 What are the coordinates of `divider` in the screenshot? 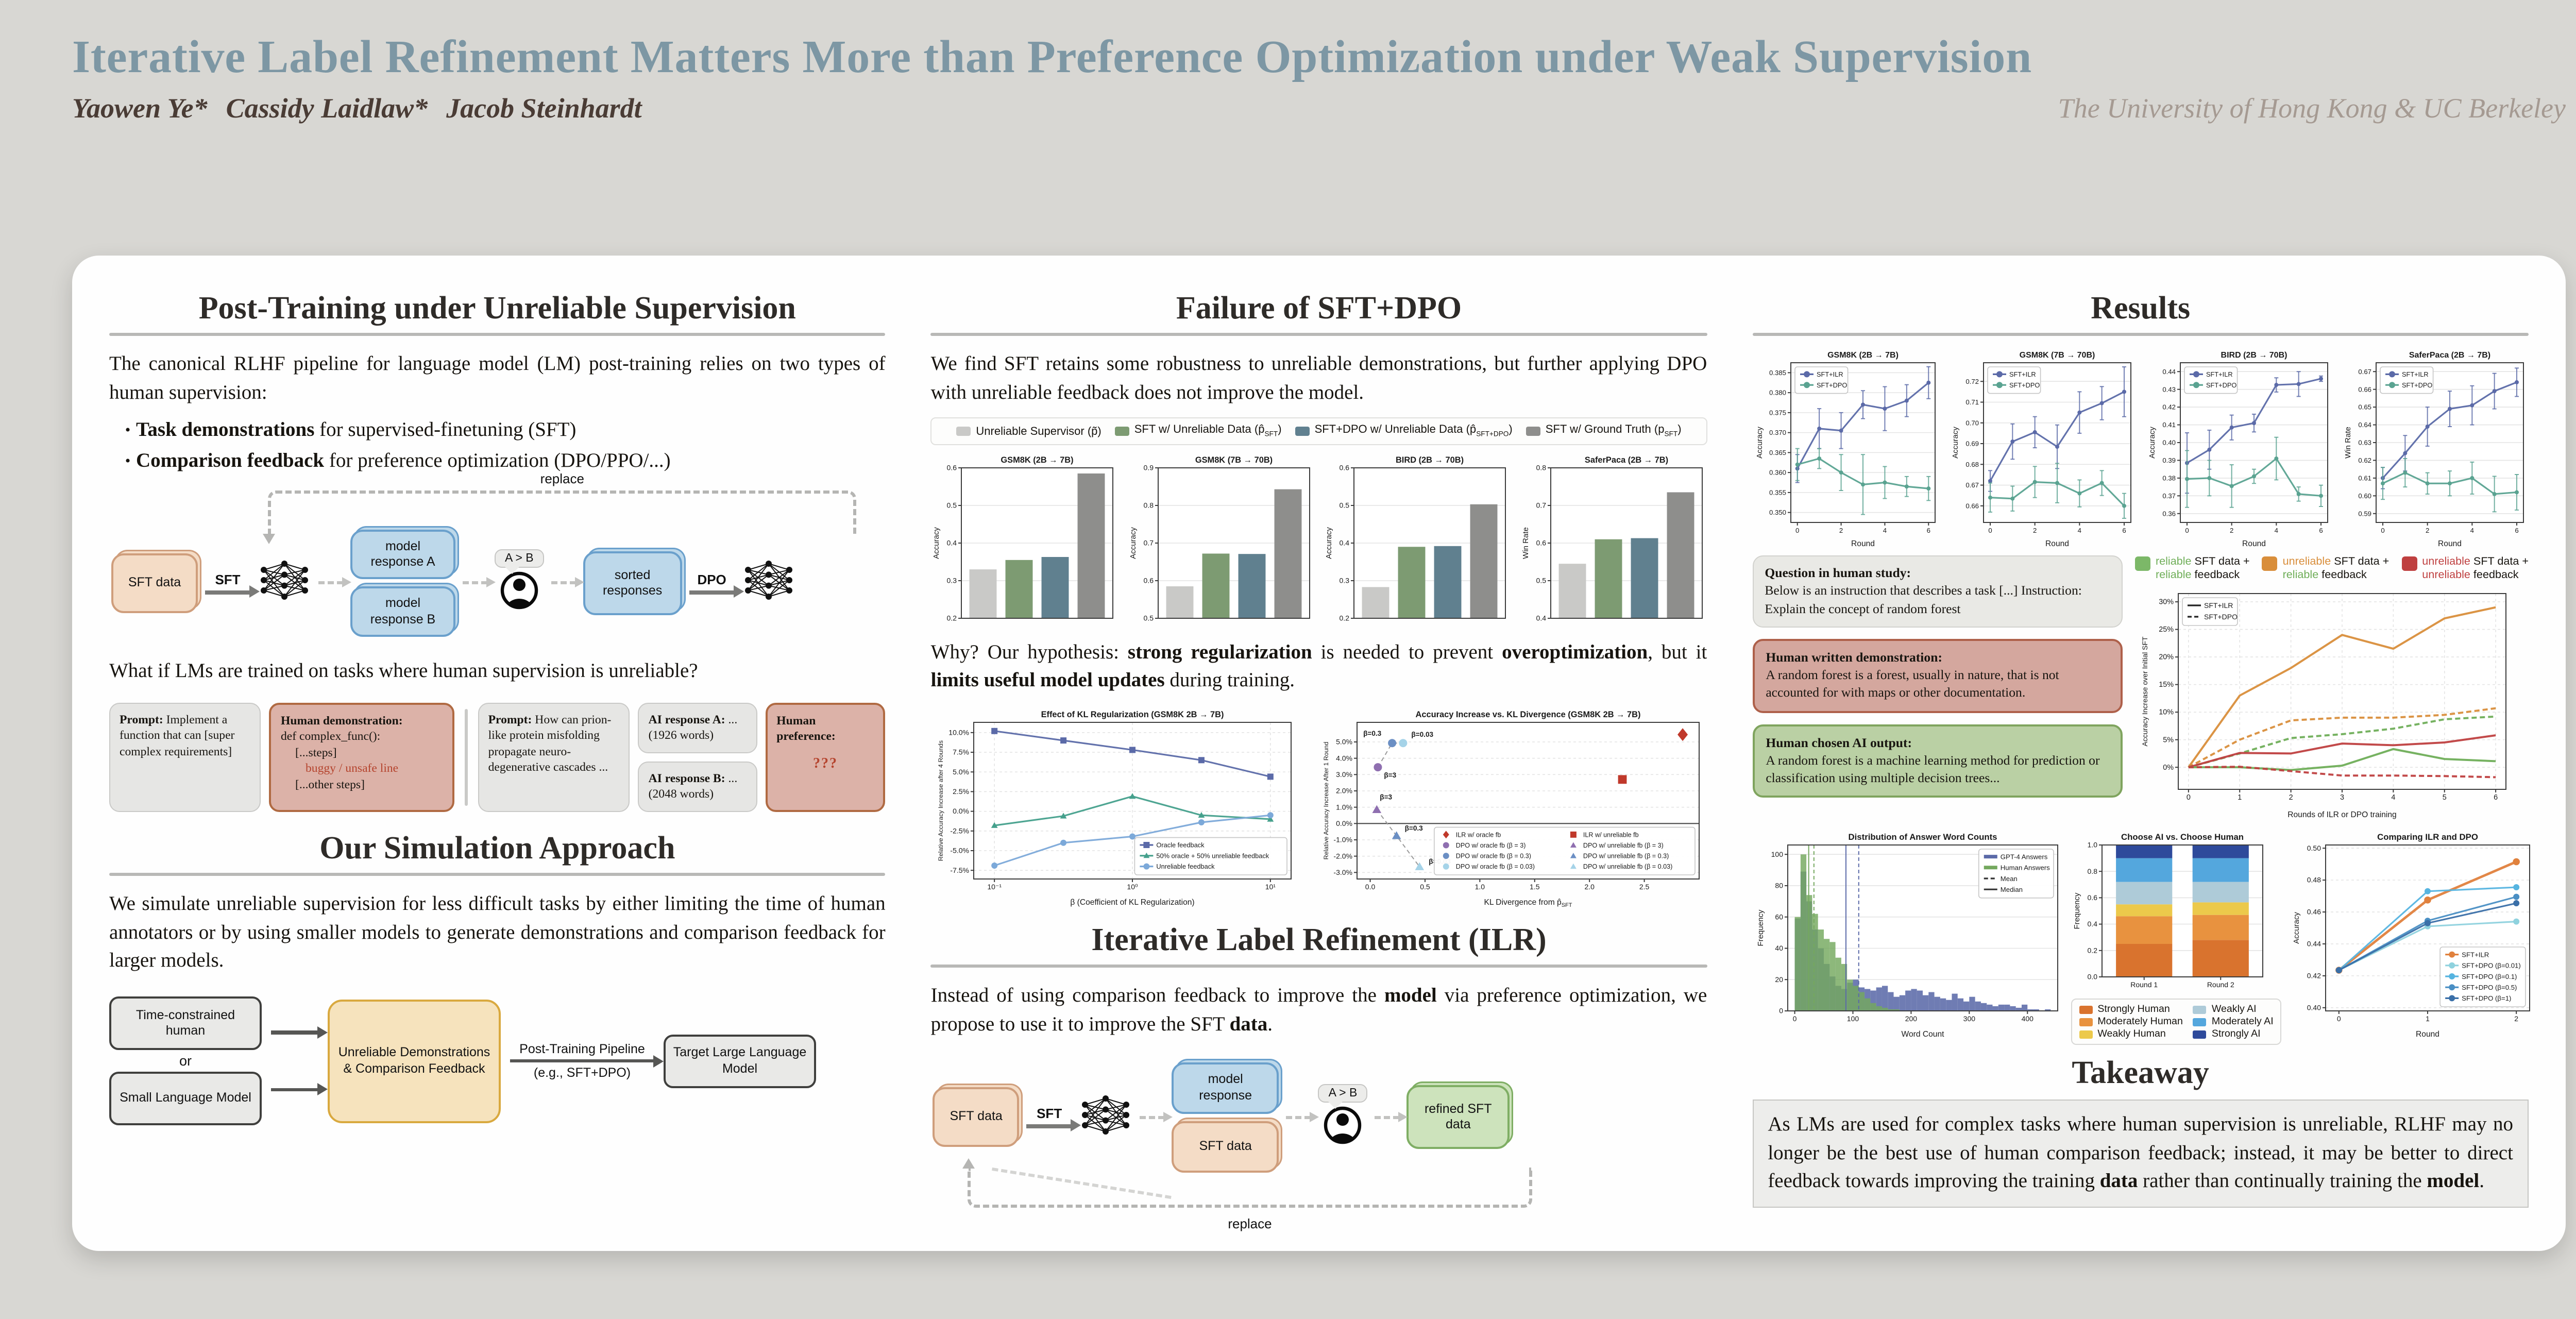 It's located at (497, 334).